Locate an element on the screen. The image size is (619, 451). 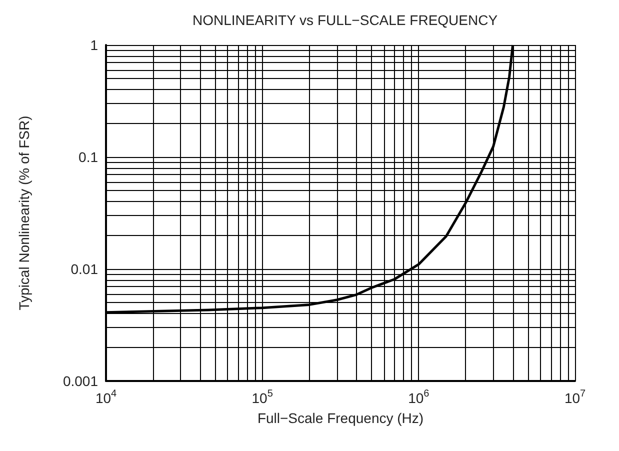
x-axis-title: Full−Scale Frequency (Hz) is located at coordinates (340, 418).